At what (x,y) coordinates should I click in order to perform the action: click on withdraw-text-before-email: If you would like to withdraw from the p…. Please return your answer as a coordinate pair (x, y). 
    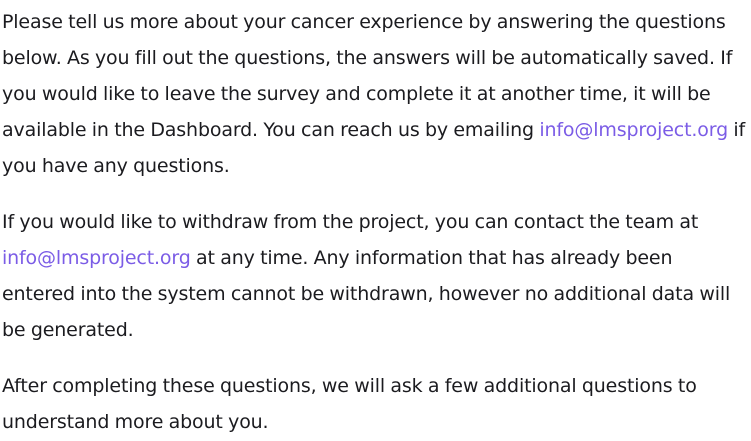
    Looking at the image, I should click on (350, 222).